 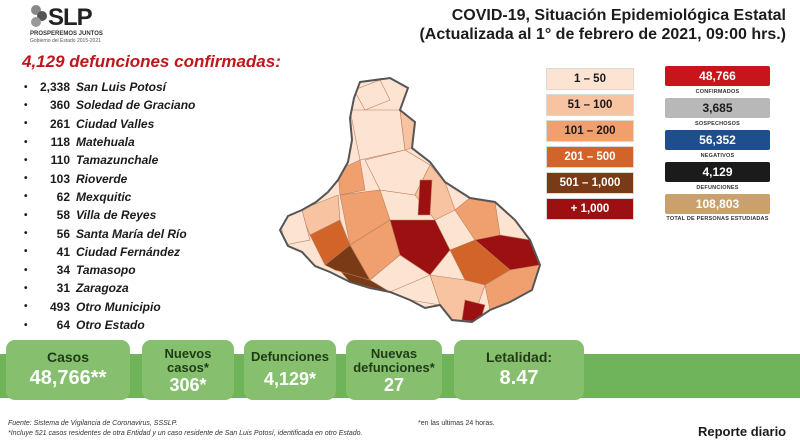 What do you see at coordinates (717, 156) in the screenshot?
I see `stat-label: NEGATIVOS` at bounding box center [717, 156].